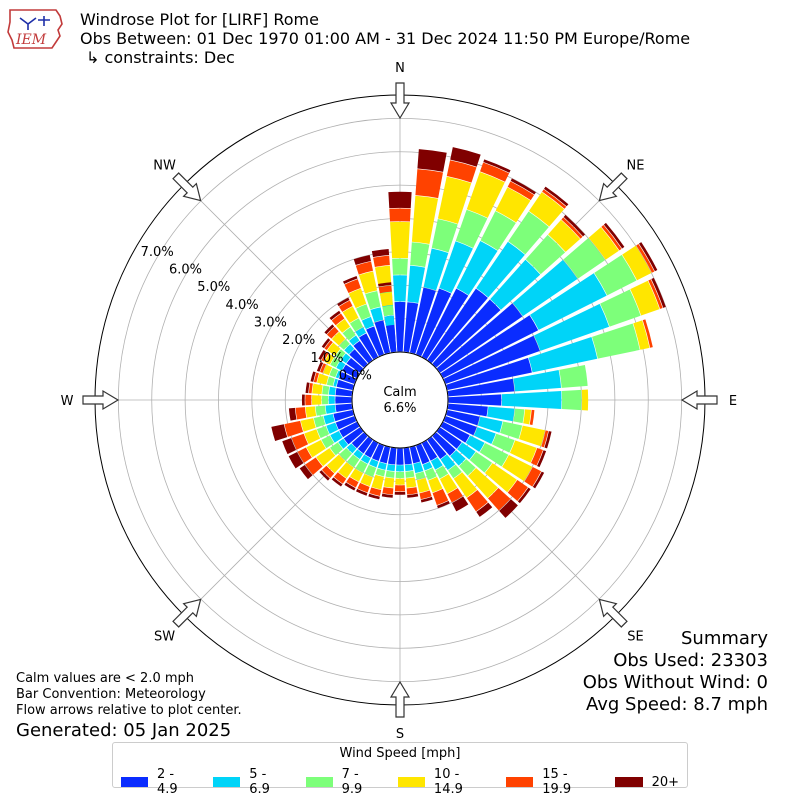 This screenshot has width=800, height=800. I want to click on calm-label: Calm, so click(399, 392).